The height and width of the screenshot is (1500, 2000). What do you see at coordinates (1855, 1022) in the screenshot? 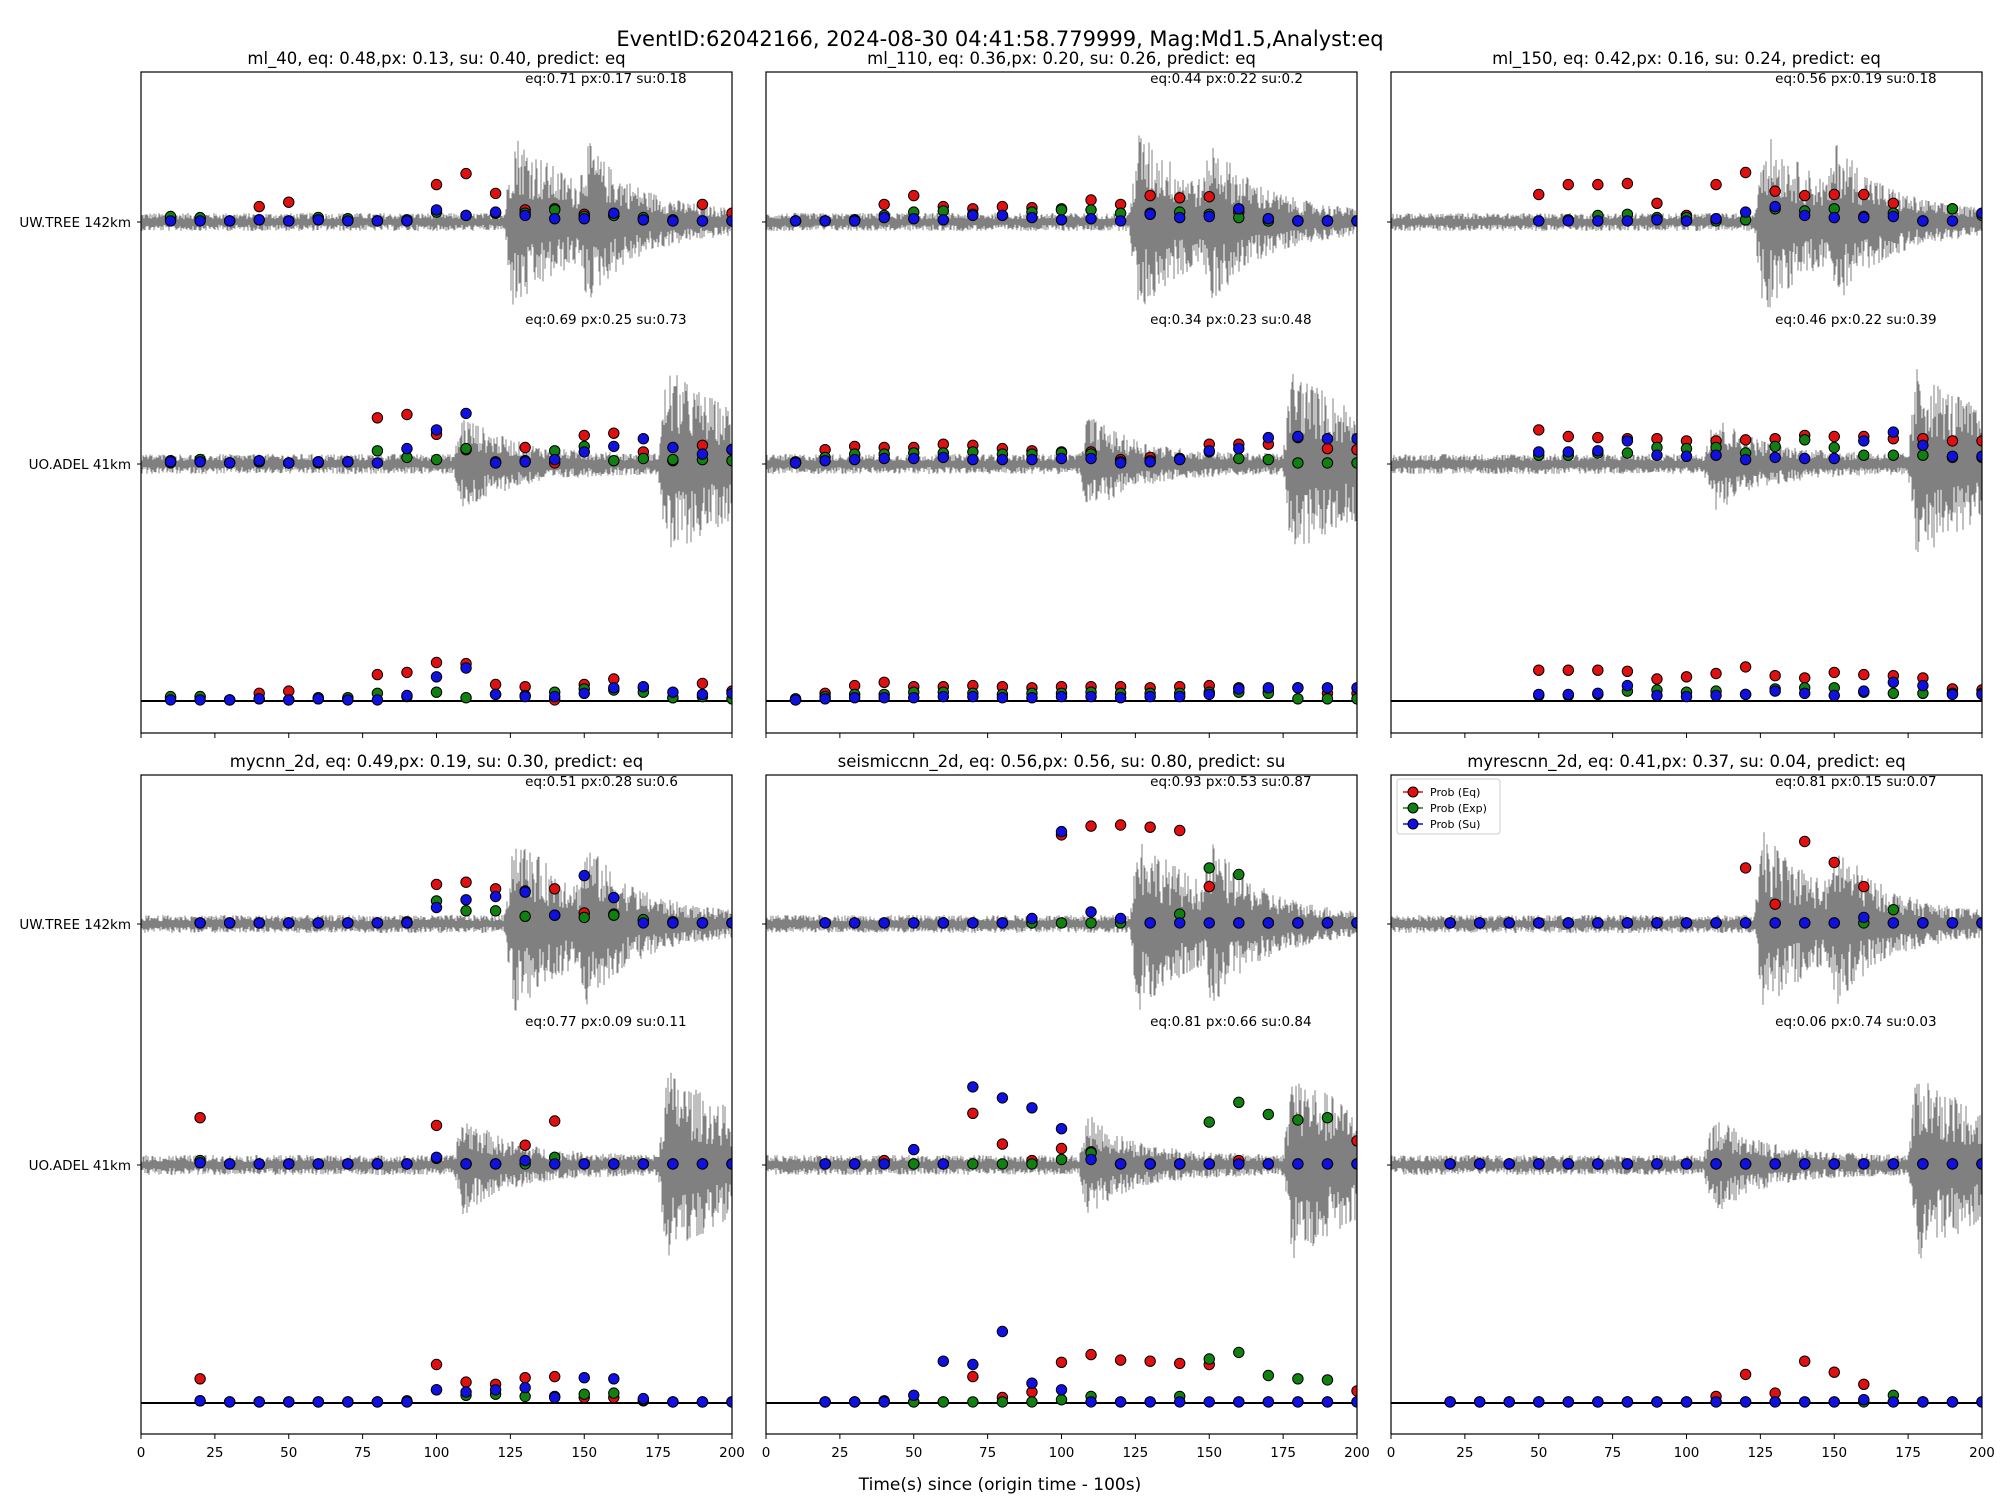
I see `station-summary: eq:0.06 px:0.74 su:0.03` at bounding box center [1855, 1022].